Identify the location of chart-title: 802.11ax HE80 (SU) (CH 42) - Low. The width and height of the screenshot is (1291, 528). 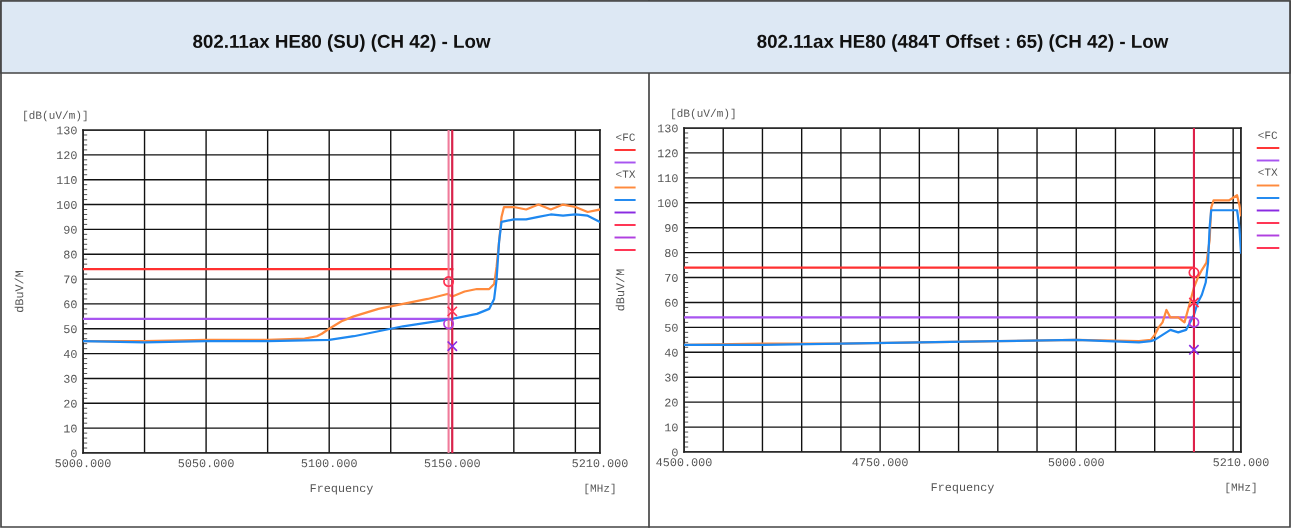
(342, 43).